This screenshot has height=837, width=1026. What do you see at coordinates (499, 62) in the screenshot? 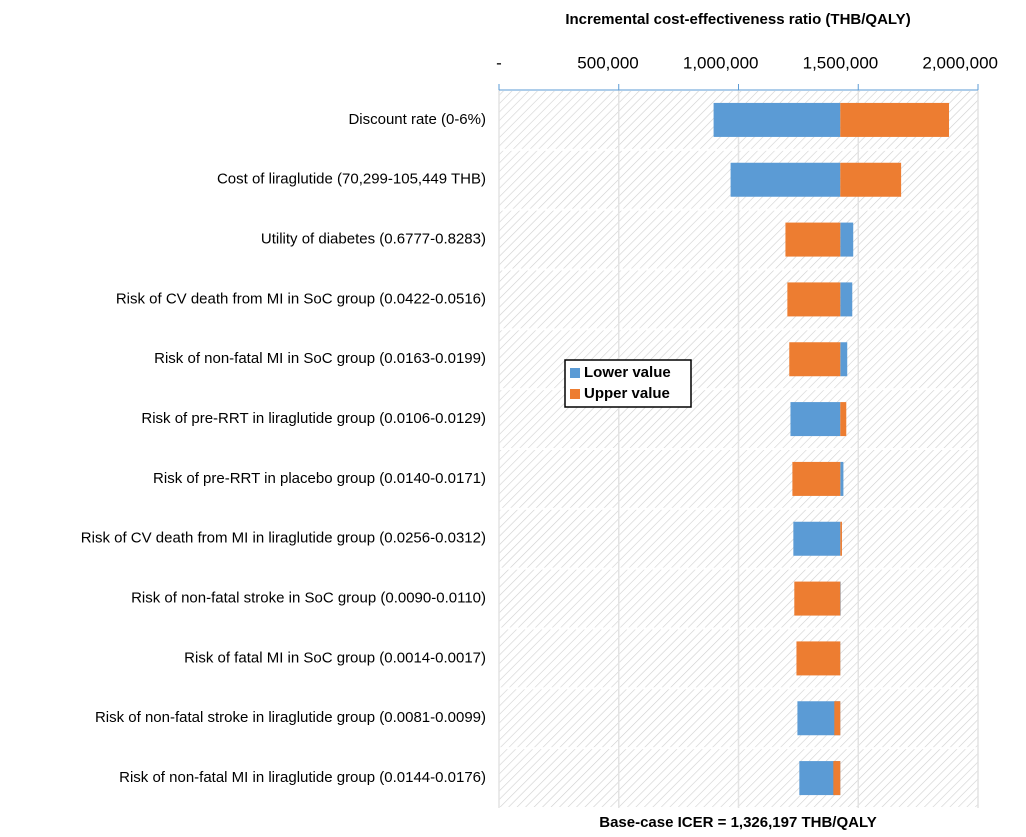
I see `x-tick-label: -` at bounding box center [499, 62].